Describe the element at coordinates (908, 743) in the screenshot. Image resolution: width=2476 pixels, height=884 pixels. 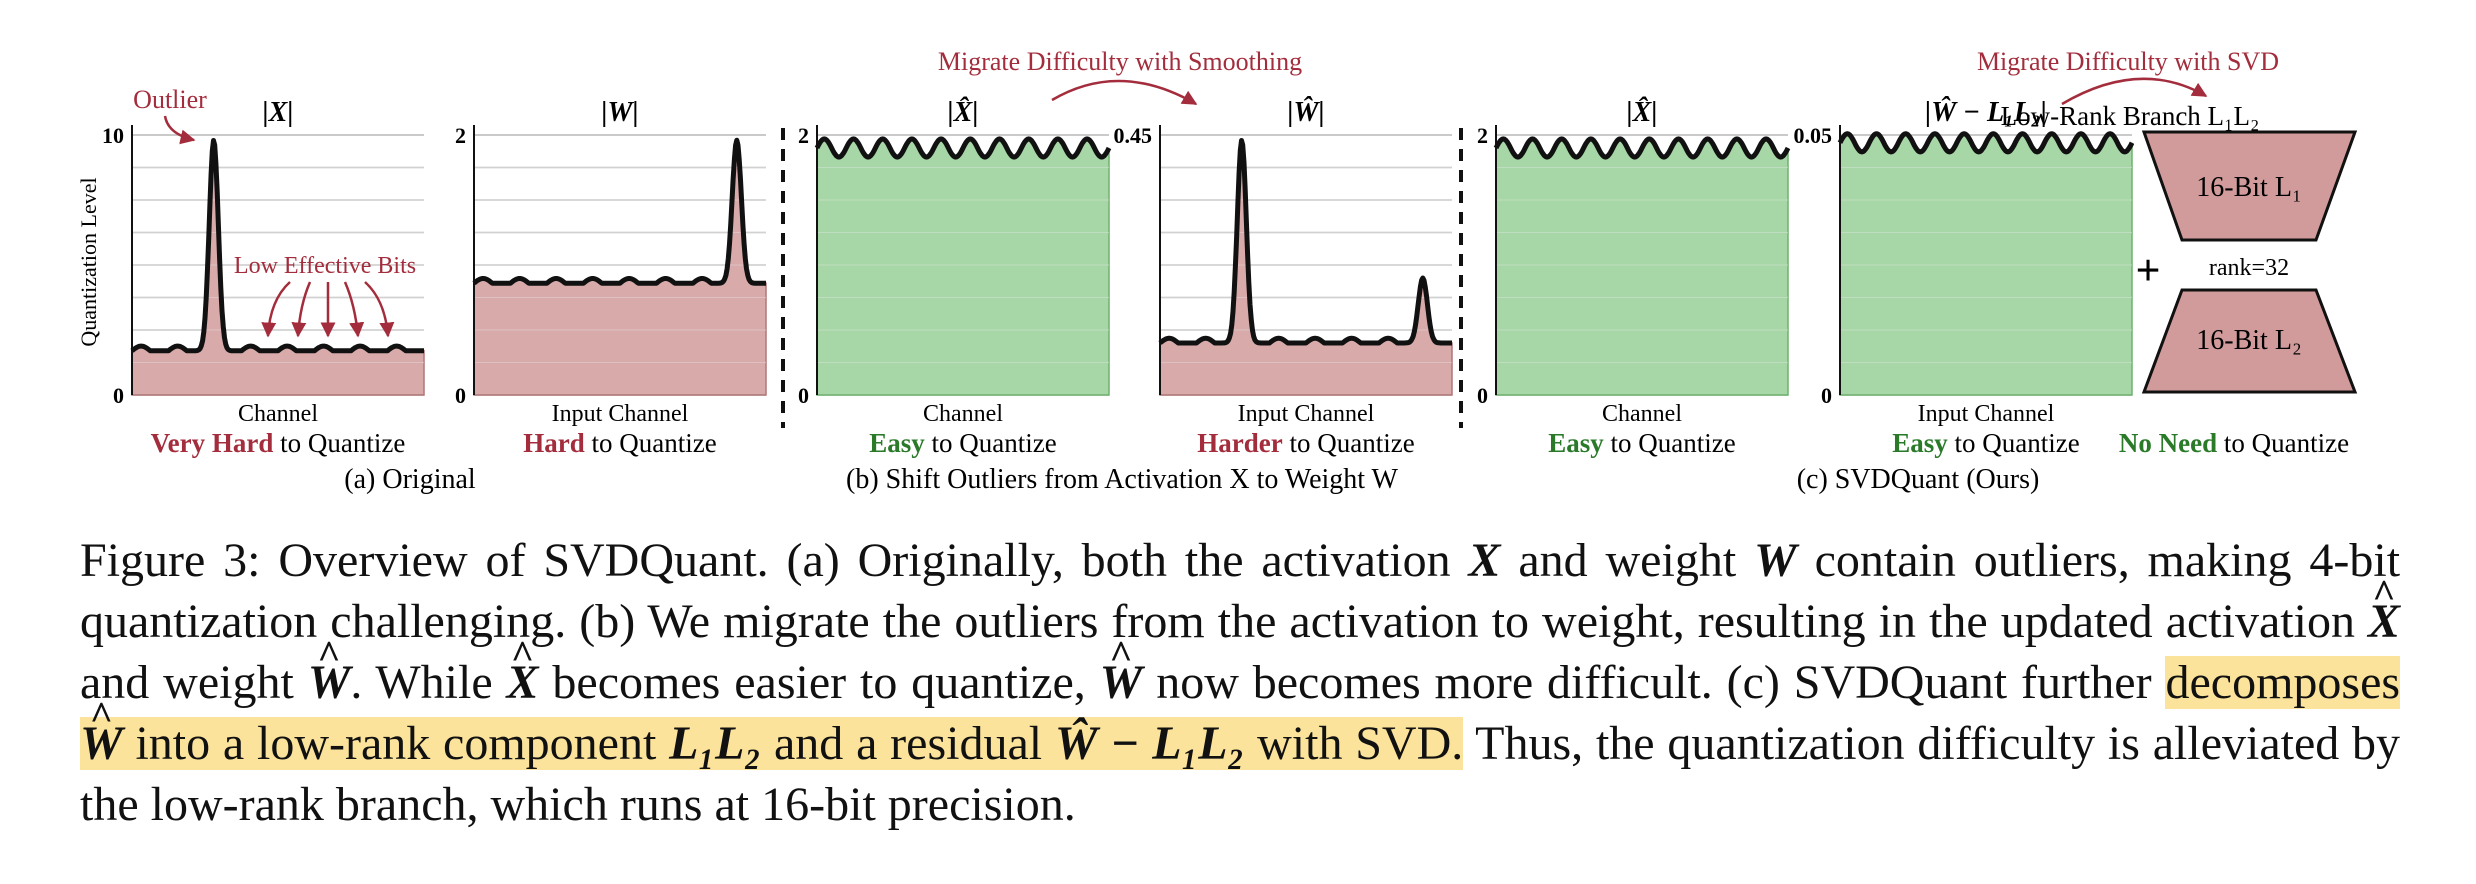
I see `caption-hl3: and a residual` at that location.